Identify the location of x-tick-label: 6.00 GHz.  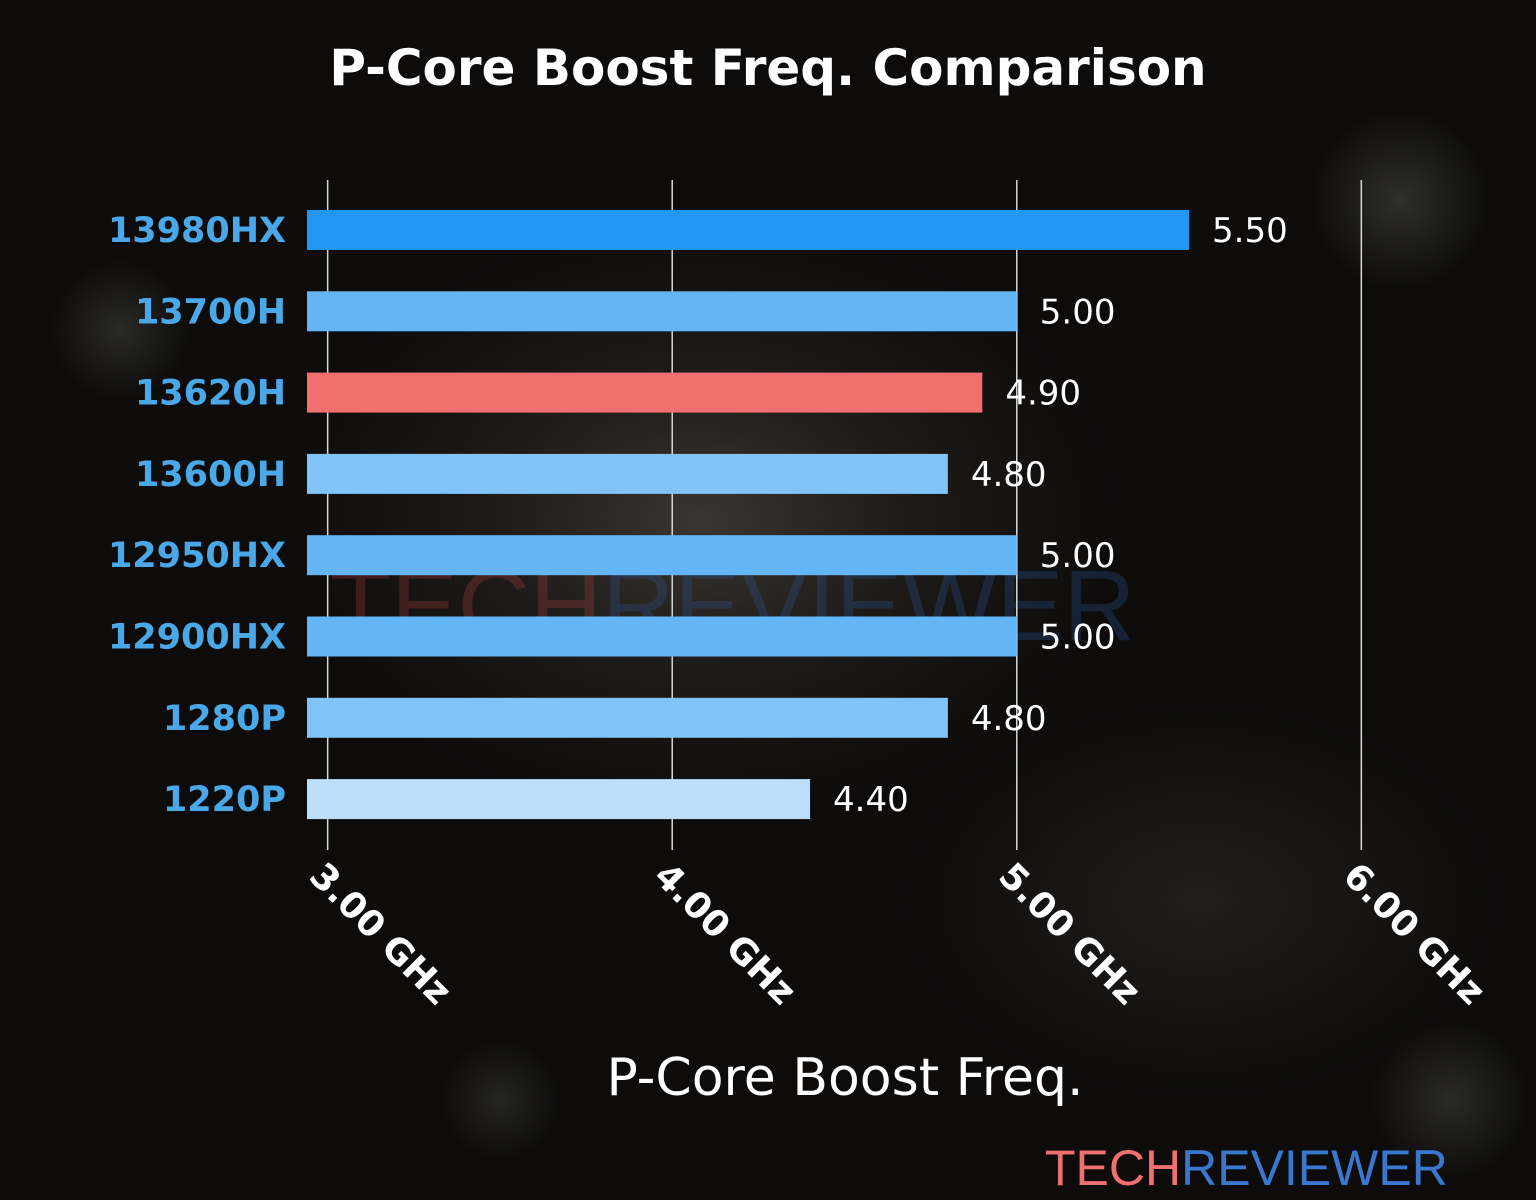
(1414, 934).